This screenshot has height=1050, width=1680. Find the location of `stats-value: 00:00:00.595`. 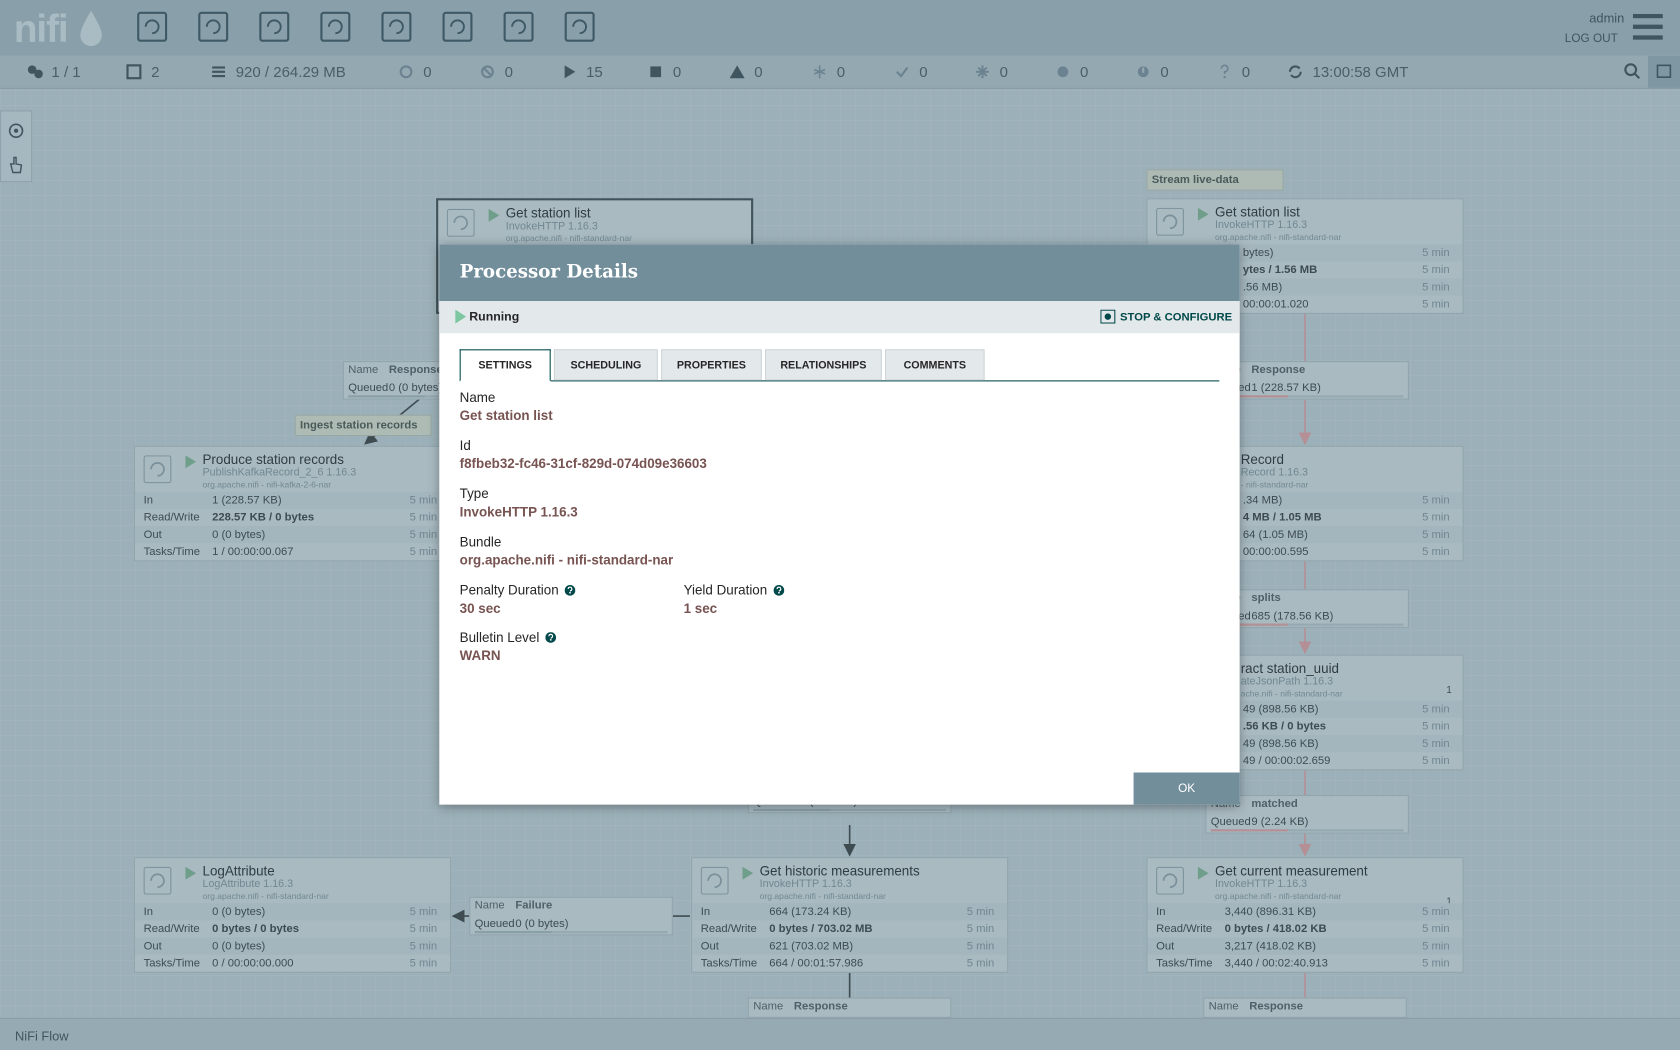

stats-value: 00:00:00.595 is located at coordinates (1275, 552).